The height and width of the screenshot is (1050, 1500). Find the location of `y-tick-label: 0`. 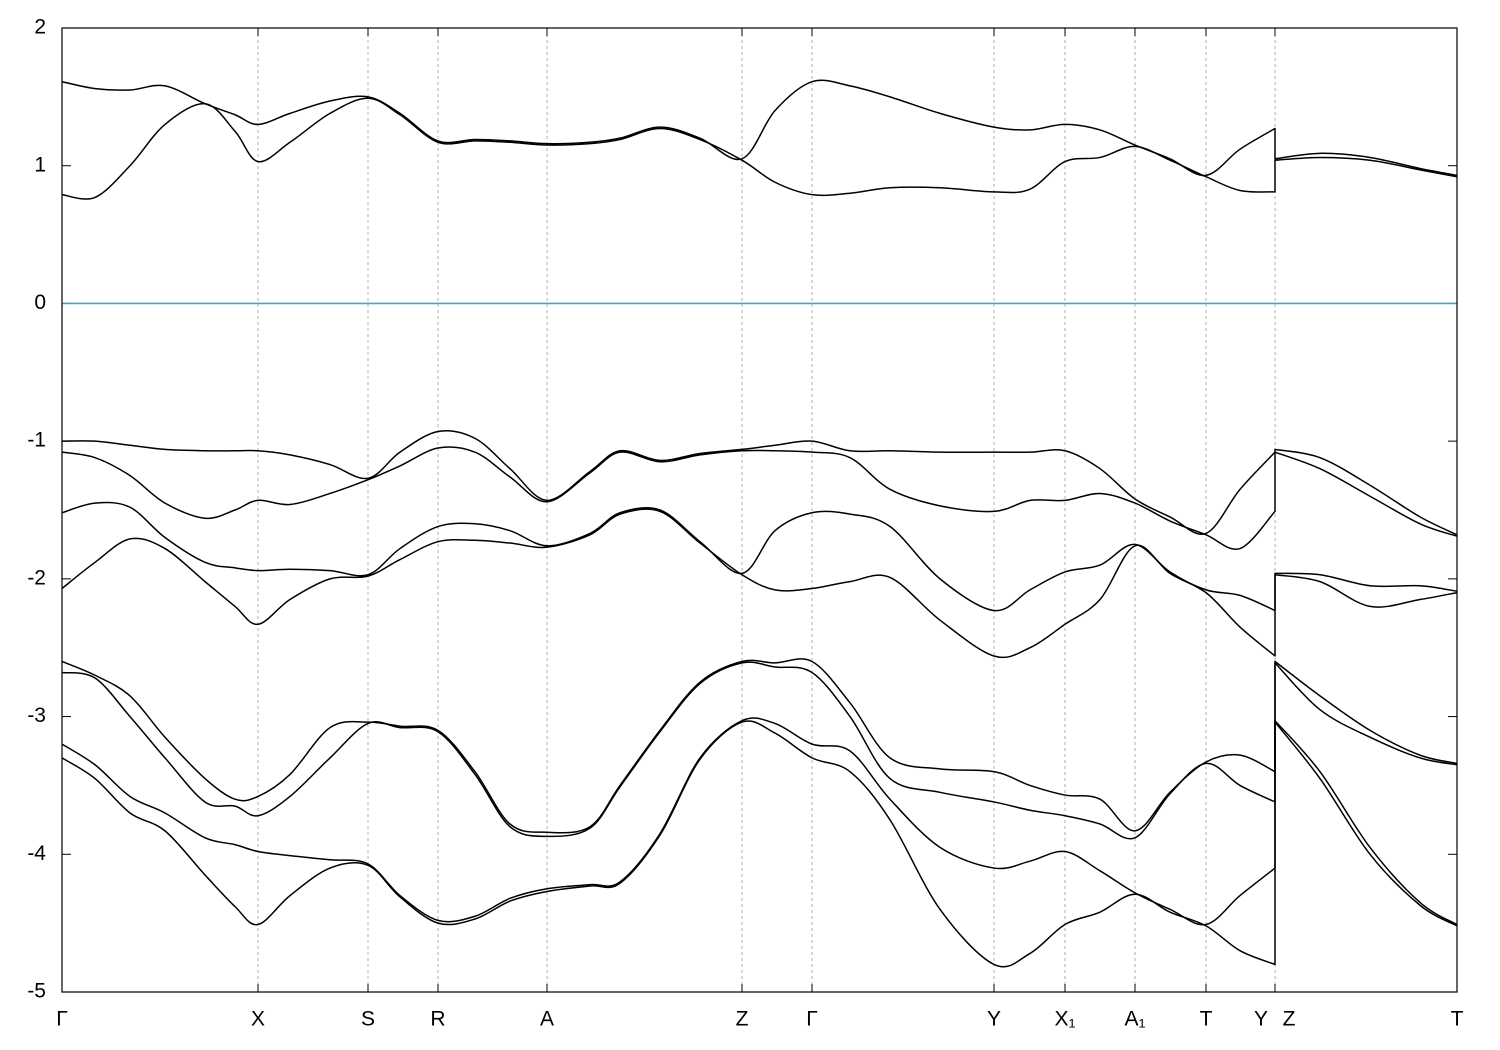

y-tick-label: 0 is located at coordinates (40, 302).